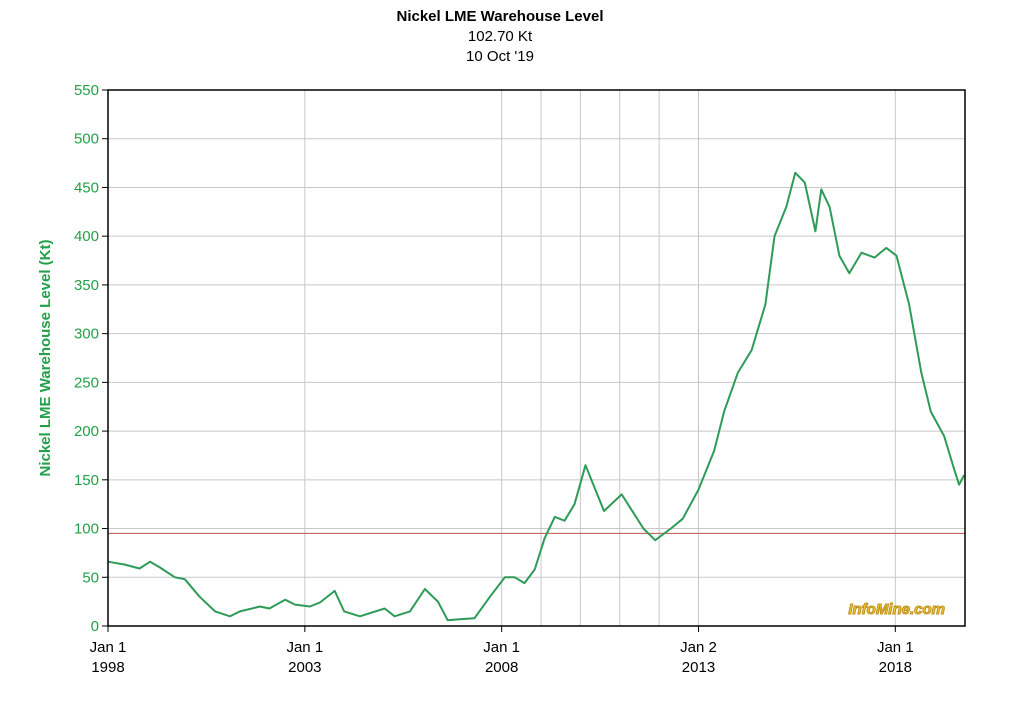  Describe the element at coordinates (86, 90) in the screenshot. I see `y-tick-label: 550` at that location.